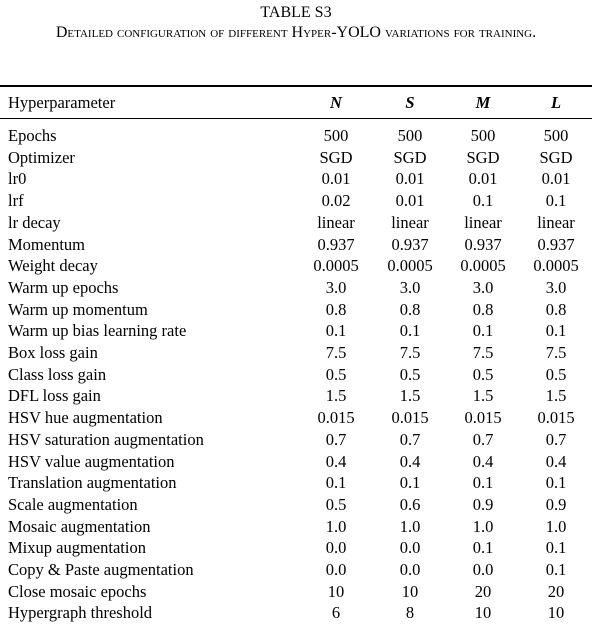 The image size is (592, 624). Describe the element at coordinates (106, 439) in the screenshot. I see `row-label: HSV saturation augmentation` at that location.